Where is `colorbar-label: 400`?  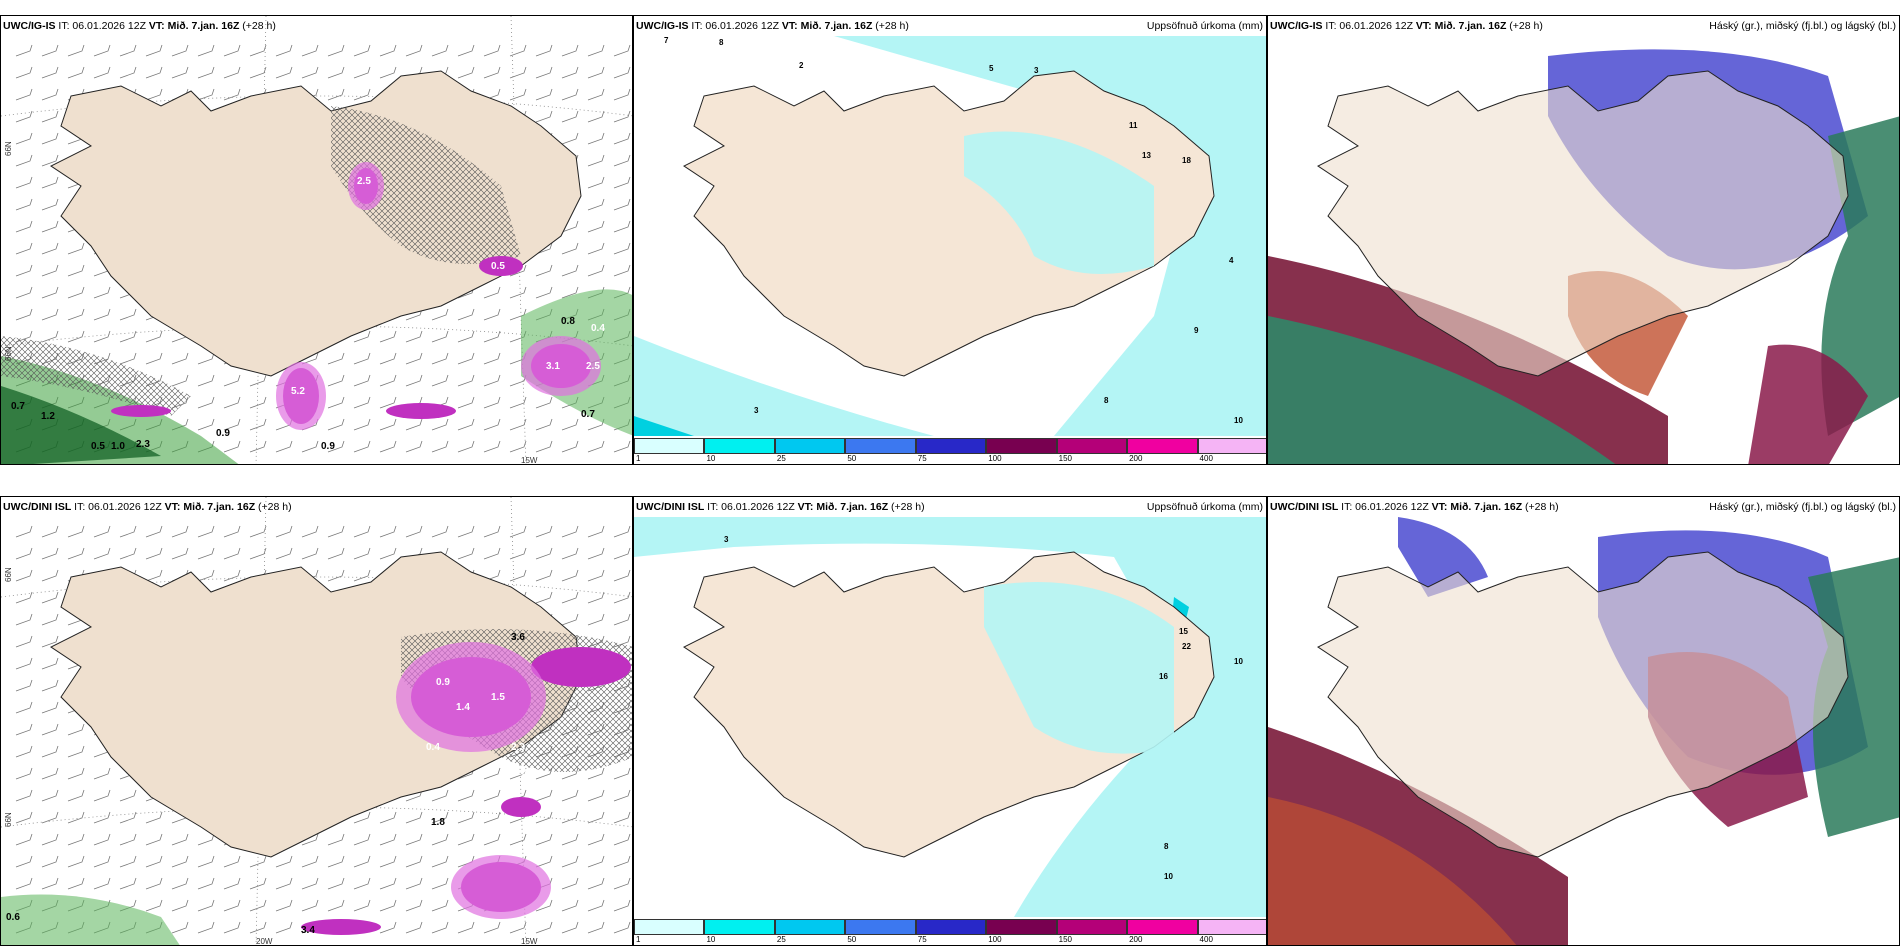 colorbar-label: 400 is located at coordinates (1206, 939).